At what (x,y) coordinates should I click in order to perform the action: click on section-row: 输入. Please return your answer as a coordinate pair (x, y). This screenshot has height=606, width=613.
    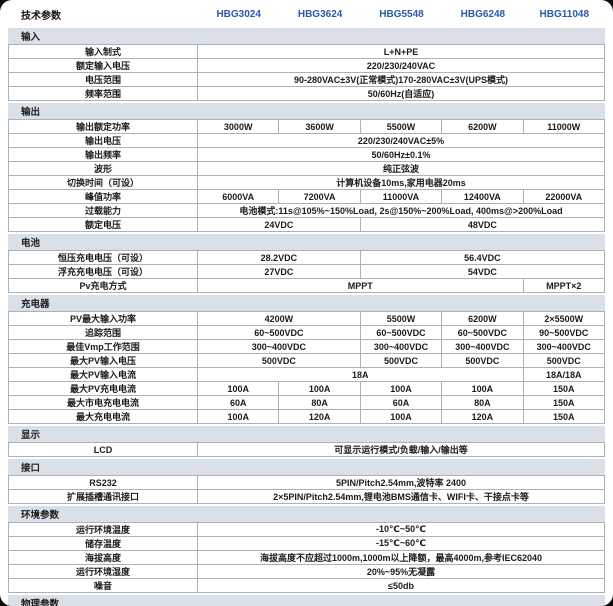
    Looking at the image, I should click on (306, 35).